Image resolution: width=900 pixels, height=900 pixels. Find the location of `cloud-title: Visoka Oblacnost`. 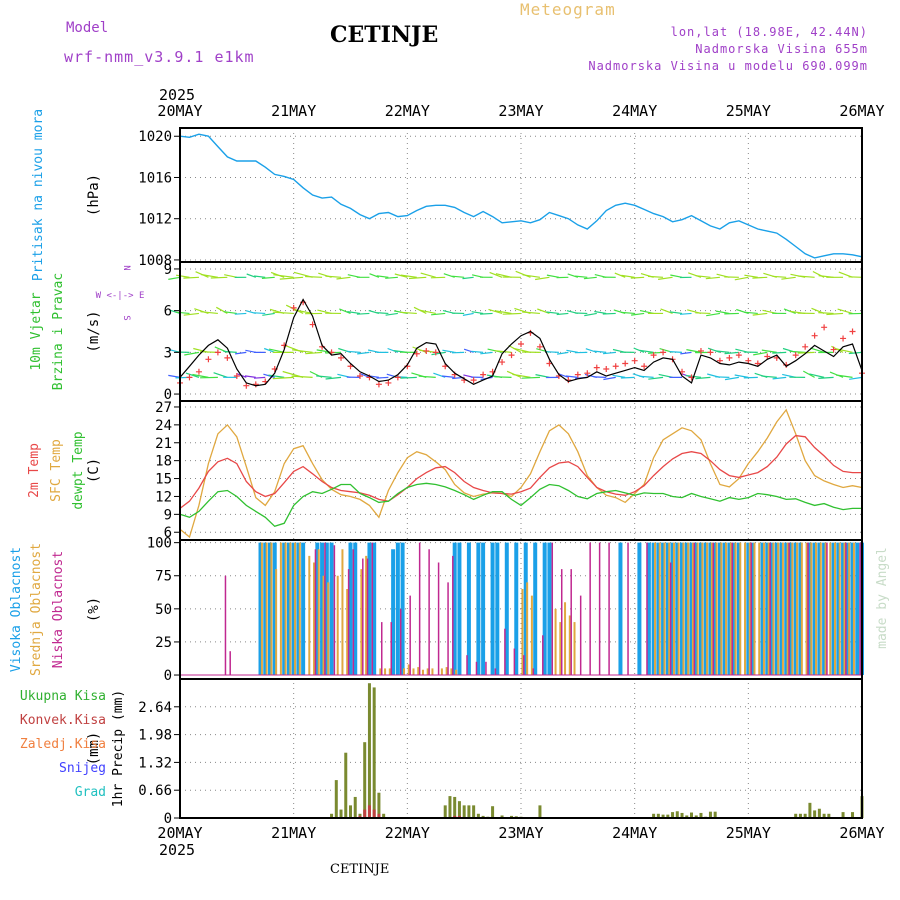

cloud-title: Visoka Oblacnost is located at coordinates (16, 609).